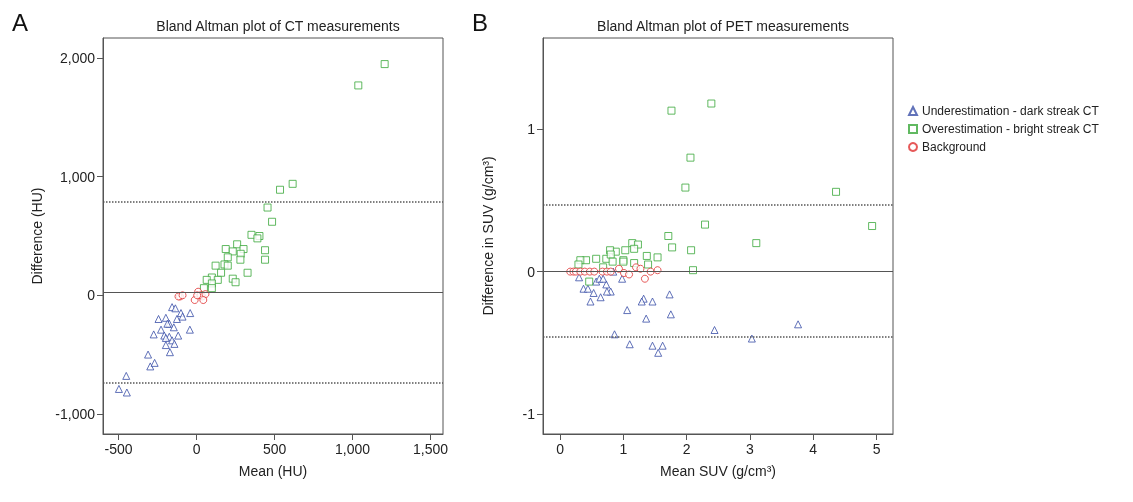 This screenshot has height=502, width=1133. Describe the element at coordinates (118, 449) in the screenshot. I see `x-tick-label: -500` at that location.